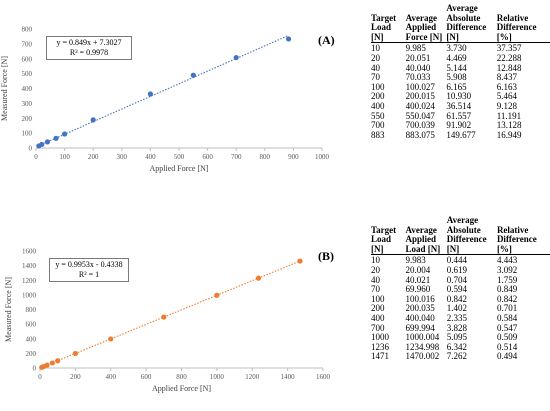 This screenshot has height=411, width=550. I want to click on table-row: 700 699.994 3.828 0.547, so click(460, 328).